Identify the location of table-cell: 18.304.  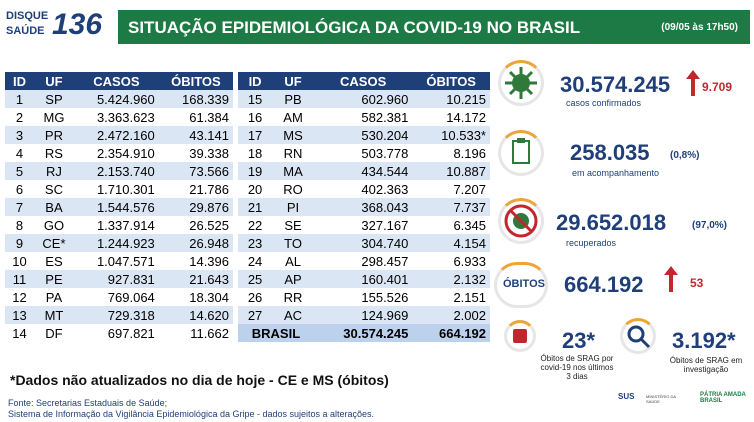
(209, 297).